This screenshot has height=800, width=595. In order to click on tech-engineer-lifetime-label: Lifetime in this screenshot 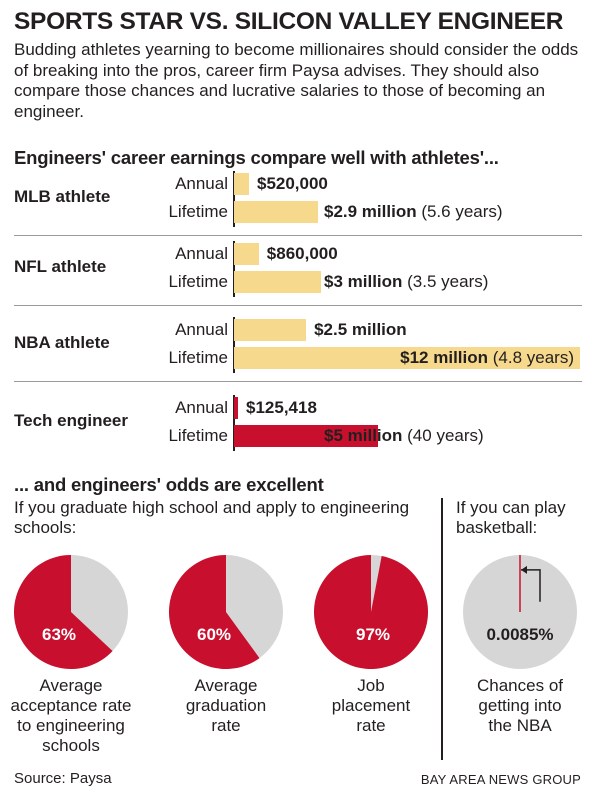, I will do `click(198, 435)`.